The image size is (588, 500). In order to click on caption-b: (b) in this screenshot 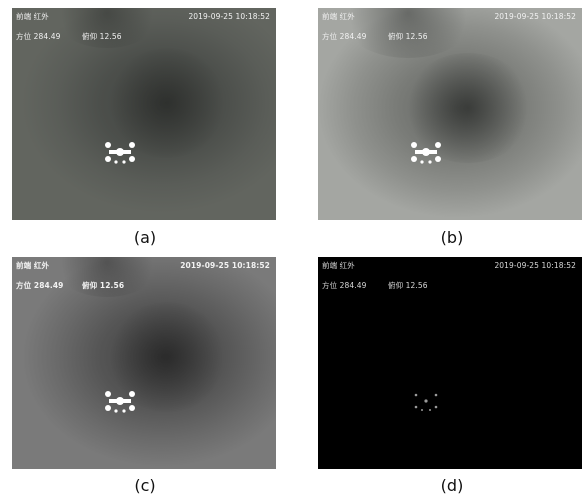, I will do `click(452, 237)`.